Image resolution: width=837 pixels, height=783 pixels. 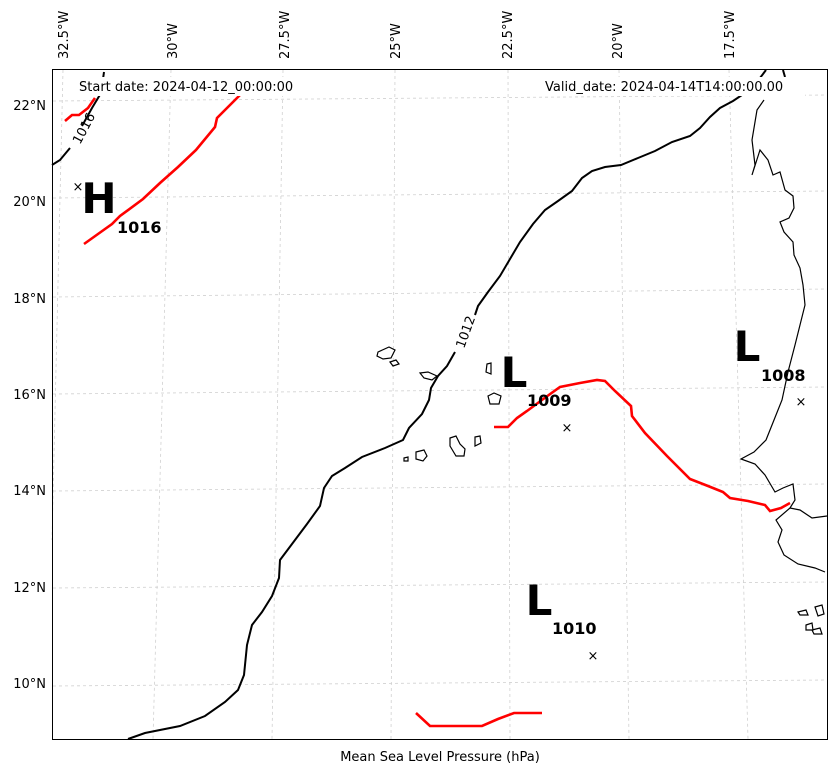 What do you see at coordinates (783, 336) in the screenshot?
I see `africa-coastline` at bounding box center [783, 336].